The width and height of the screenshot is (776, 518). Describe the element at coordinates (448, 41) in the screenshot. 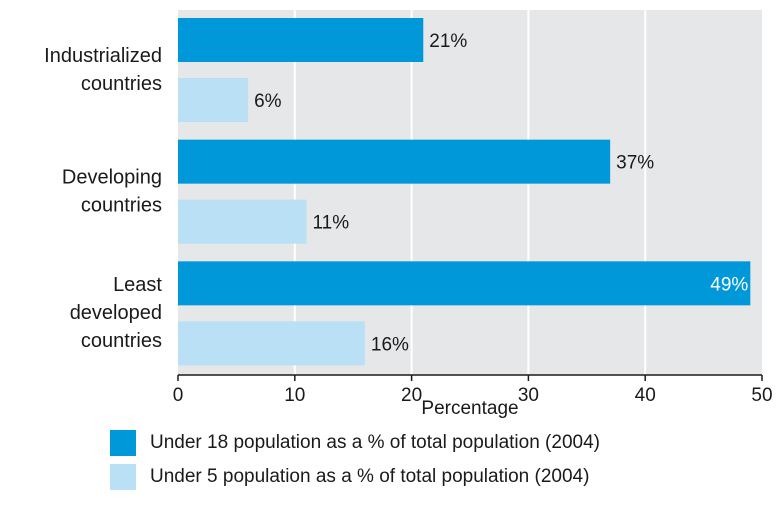

I see `data-label: 21%` at that location.